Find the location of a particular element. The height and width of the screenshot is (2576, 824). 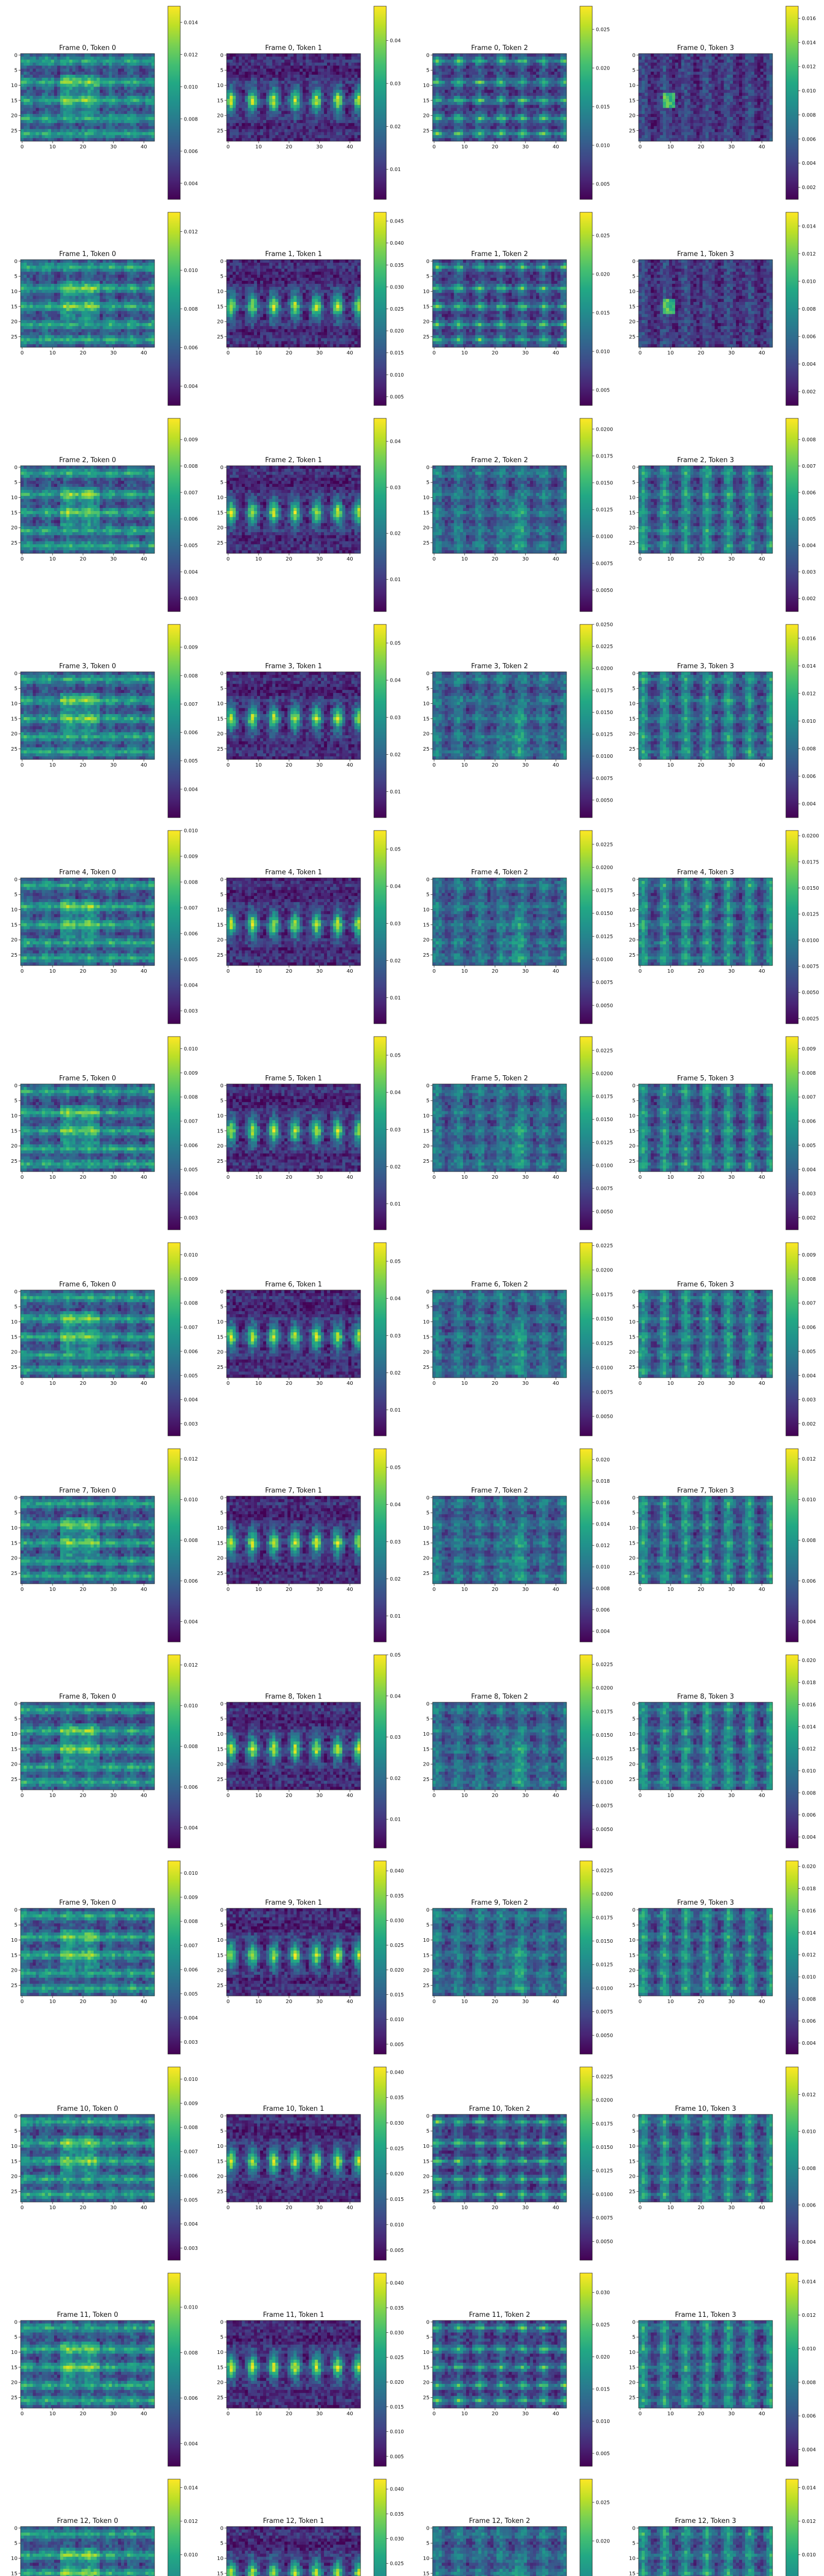

colorbar-tick-label: 0.005 is located at coordinates (603, 185).